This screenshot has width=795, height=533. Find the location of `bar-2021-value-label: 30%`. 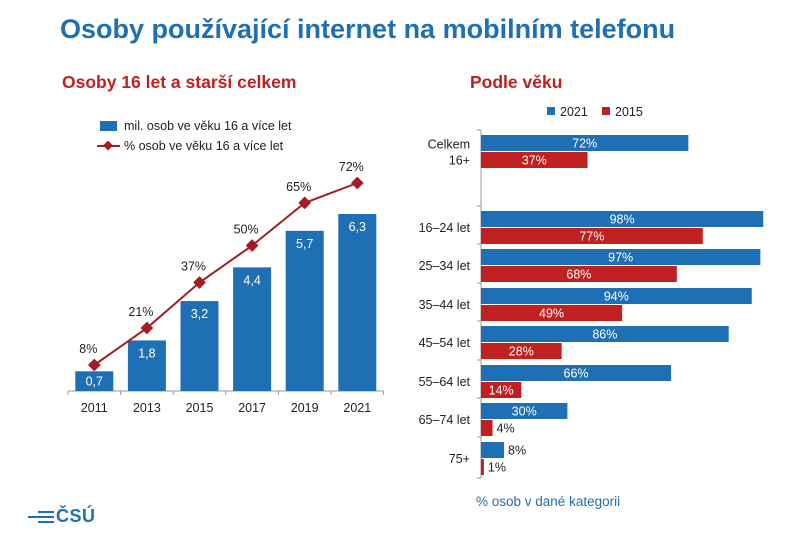

bar-2021-value-label: 30% is located at coordinates (524, 412).